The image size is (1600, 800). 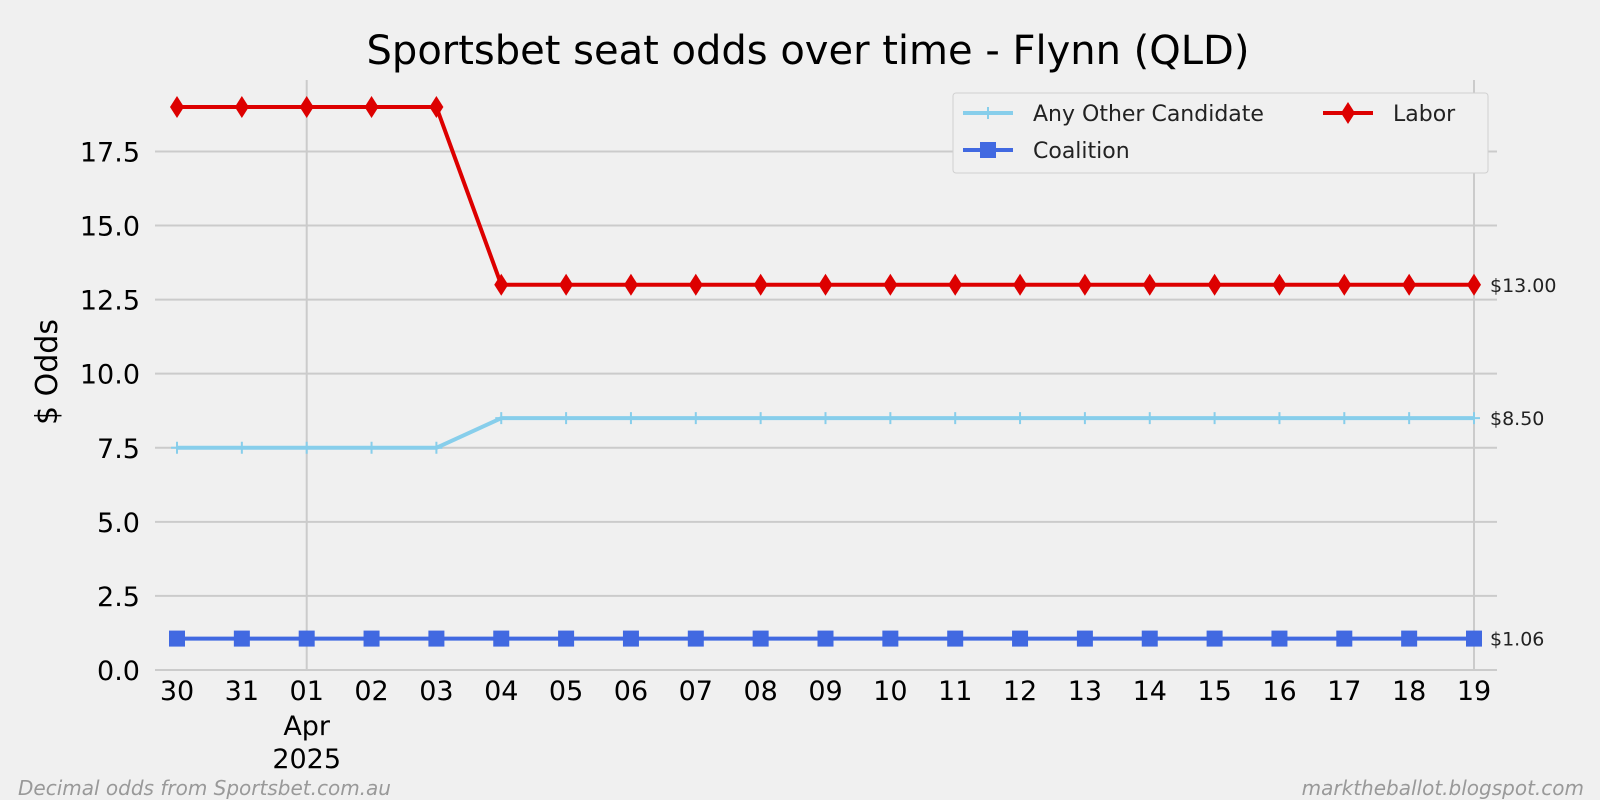 I want to click on legend-item: Any Other Candidate, so click(x=1113, y=114).